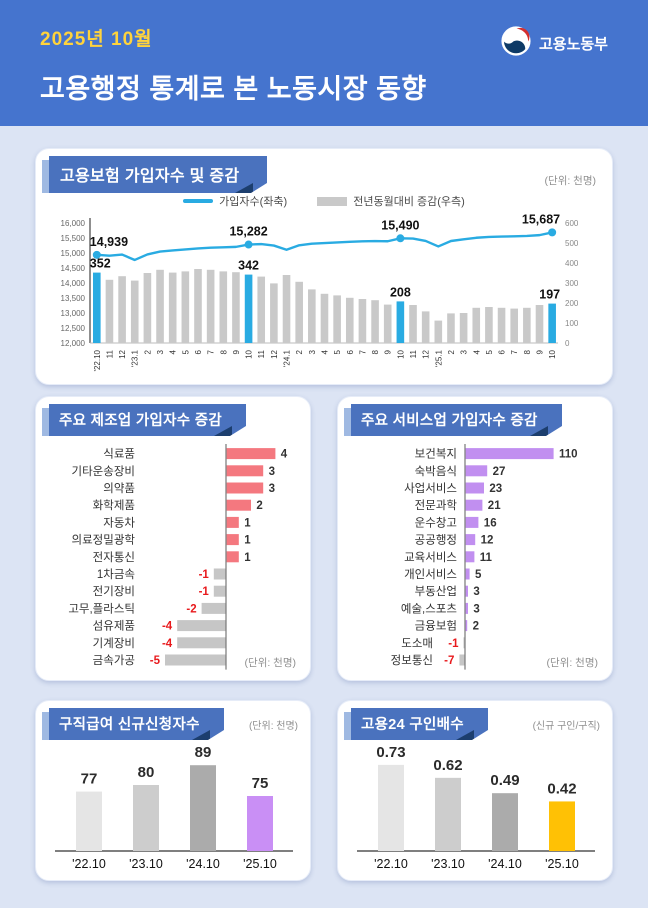  I want to click on bar-value-label: 342, so click(248, 266).